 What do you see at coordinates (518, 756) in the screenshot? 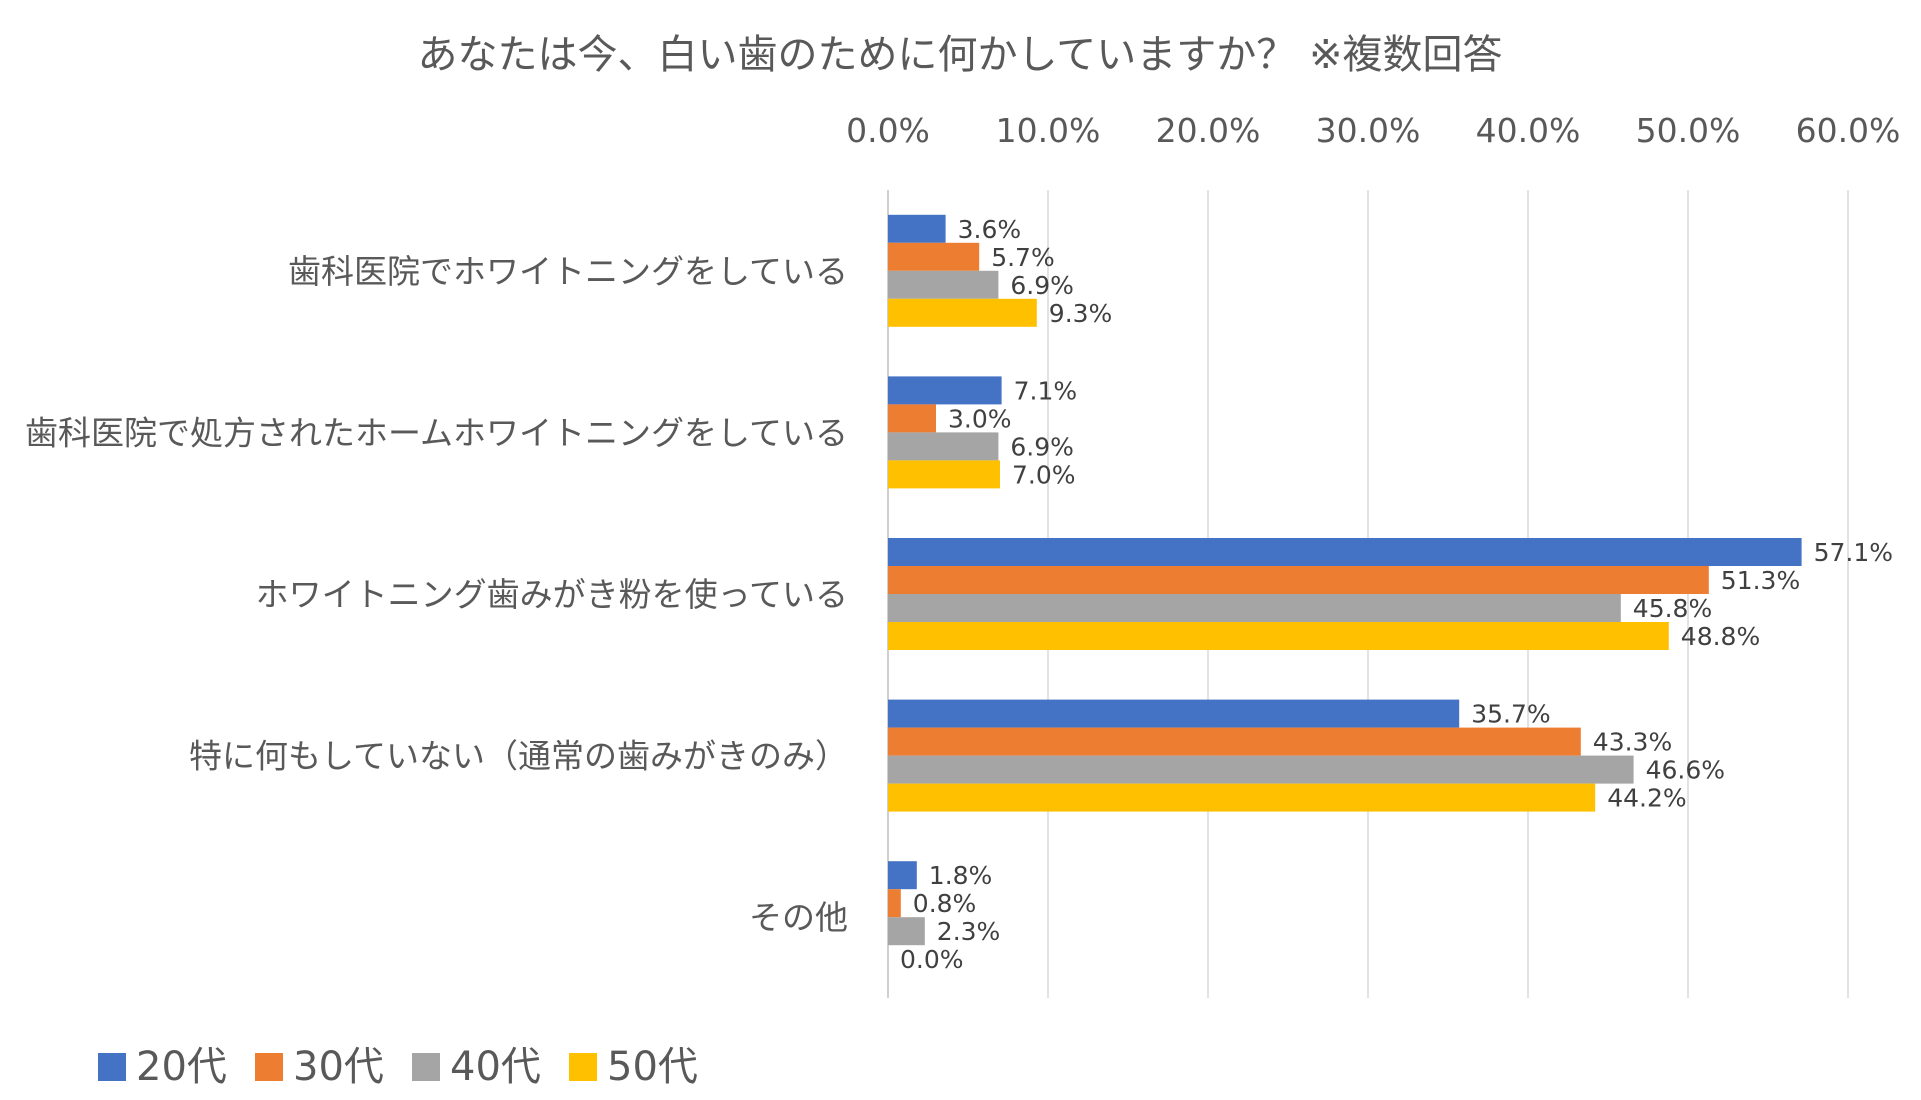
I see `category-label: 特に何もしていない（通常の歯みがきのみ）` at bounding box center [518, 756].